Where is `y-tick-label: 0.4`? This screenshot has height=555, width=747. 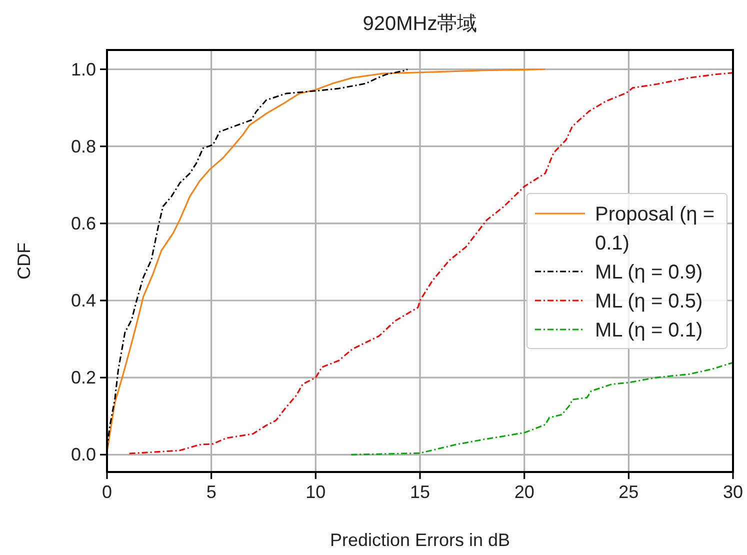 y-tick-label: 0.4 is located at coordinates (83, 300).